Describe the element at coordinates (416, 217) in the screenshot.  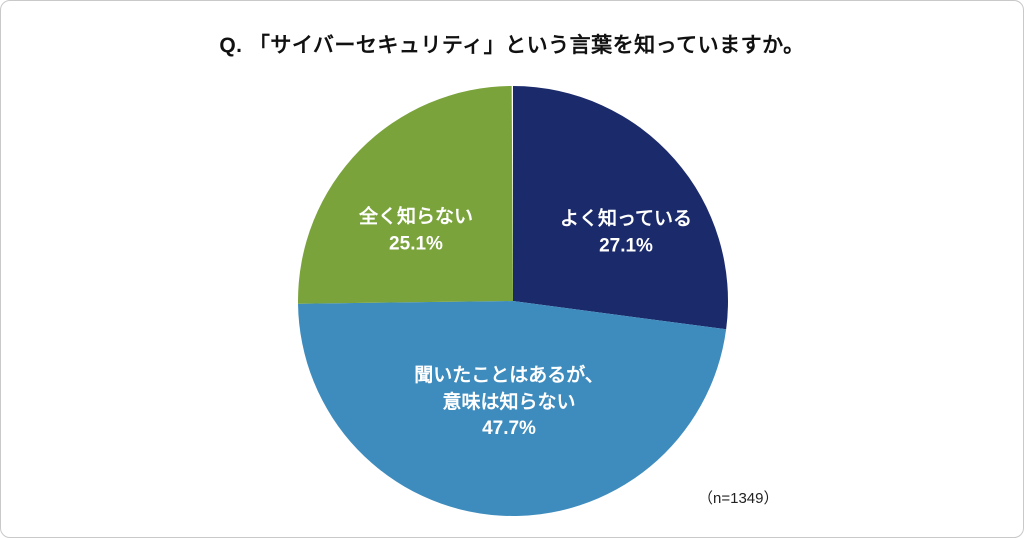
I see `label-line: 全く知らない` at that location.